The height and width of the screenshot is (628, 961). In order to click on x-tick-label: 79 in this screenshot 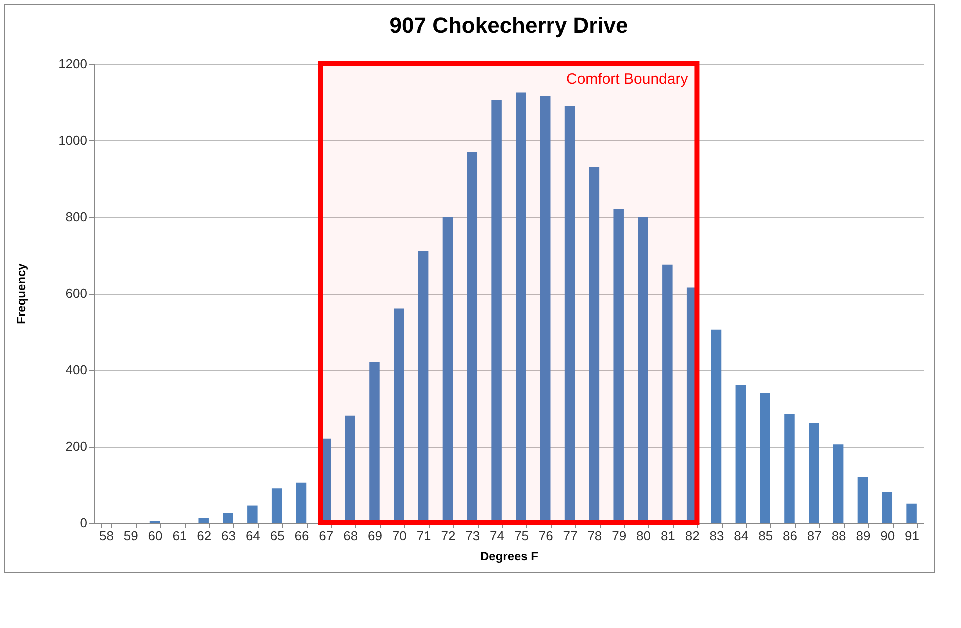, I will do `click(619, 536)`.